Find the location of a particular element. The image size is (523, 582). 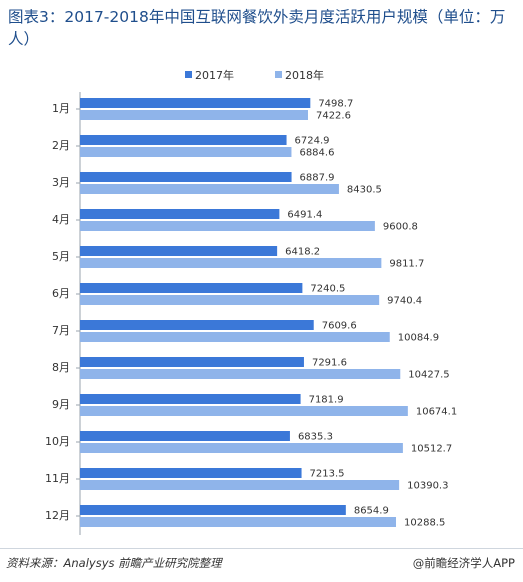

data-label: 7181.9 is located at coordinates (326, 400).